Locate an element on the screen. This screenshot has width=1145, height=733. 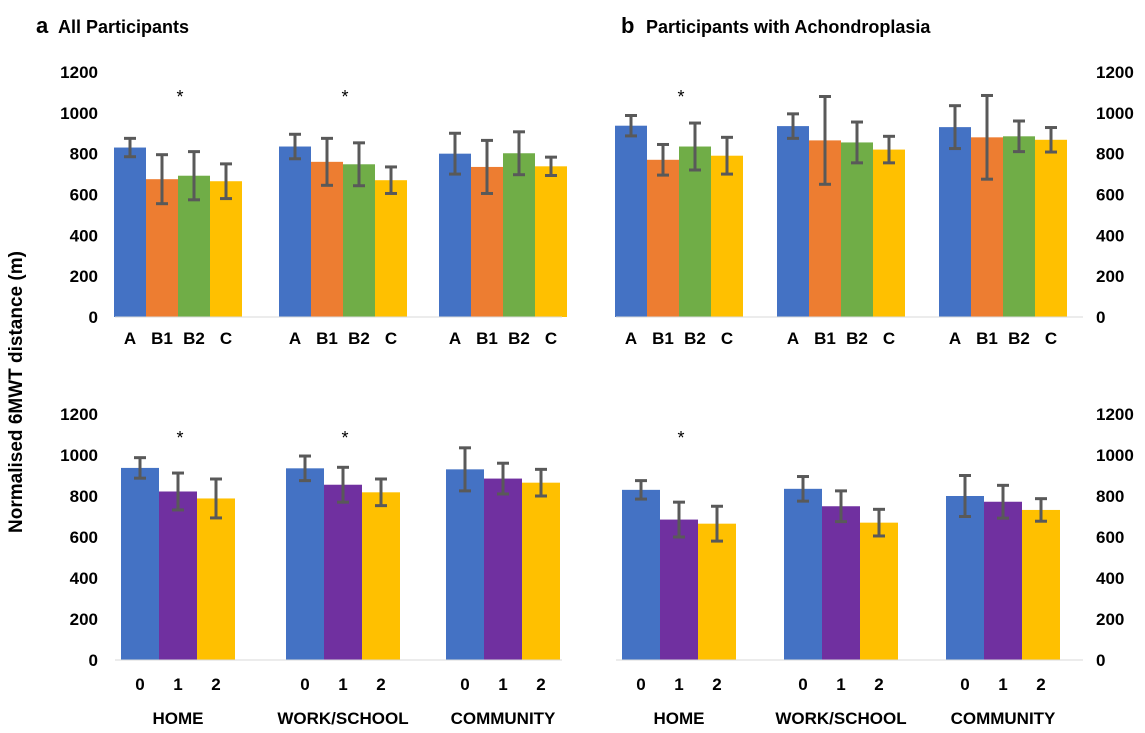
panel-b-title: Participants with Achondroplasia is located at coordinates (788, 27).